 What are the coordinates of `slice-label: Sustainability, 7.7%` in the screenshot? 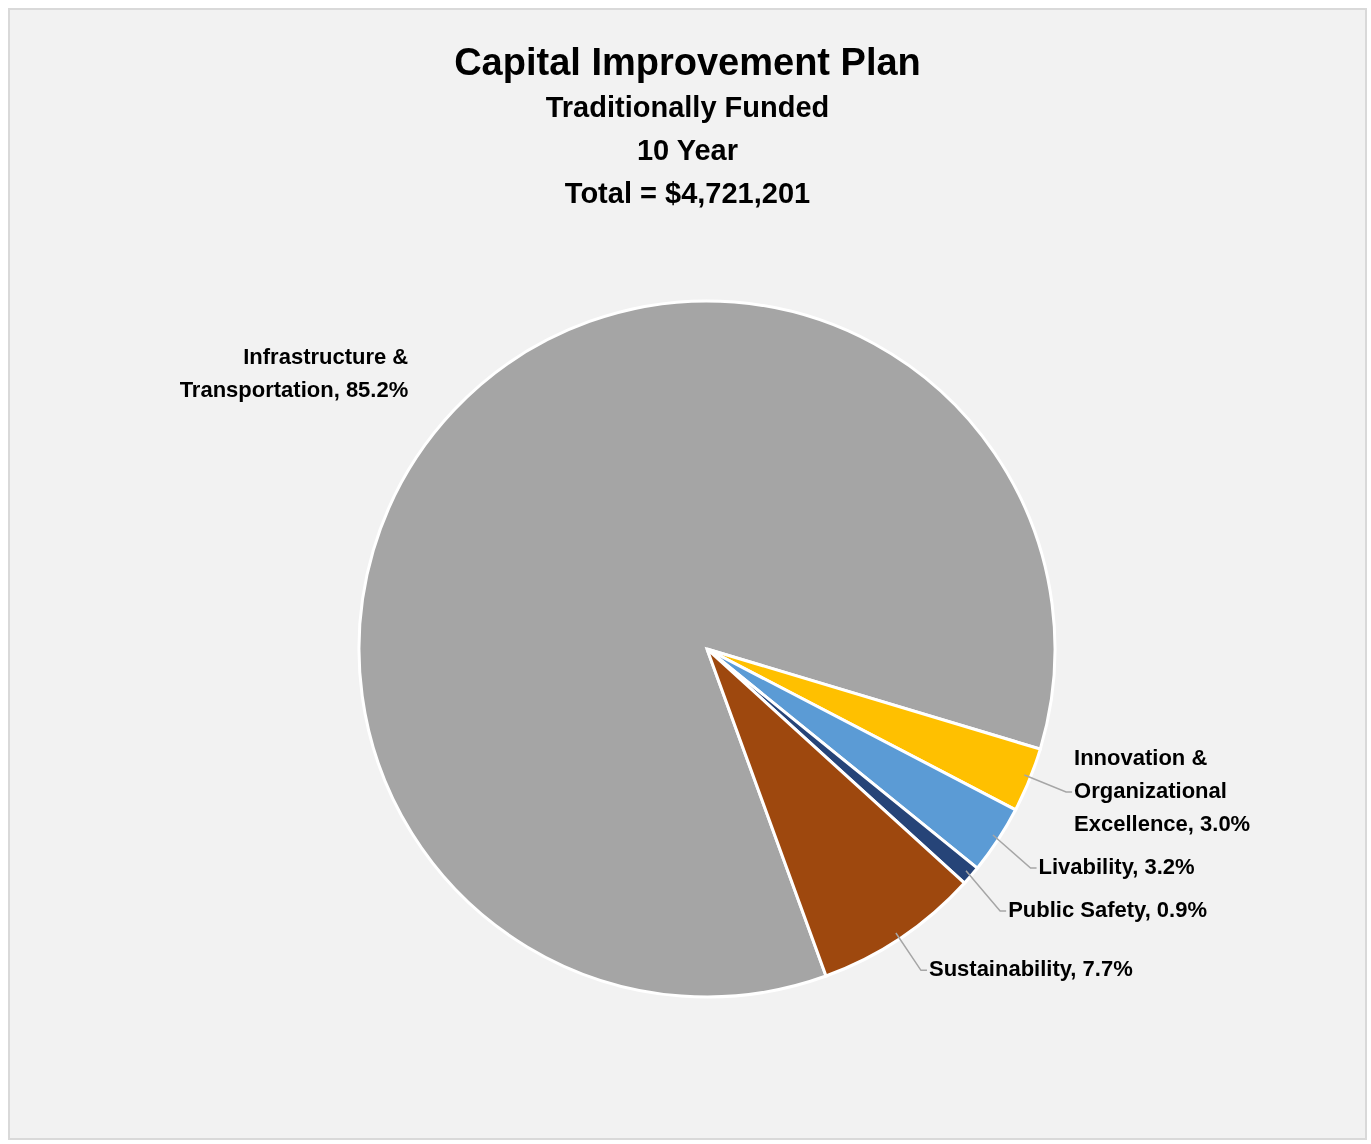 It's located at (1030, 969).